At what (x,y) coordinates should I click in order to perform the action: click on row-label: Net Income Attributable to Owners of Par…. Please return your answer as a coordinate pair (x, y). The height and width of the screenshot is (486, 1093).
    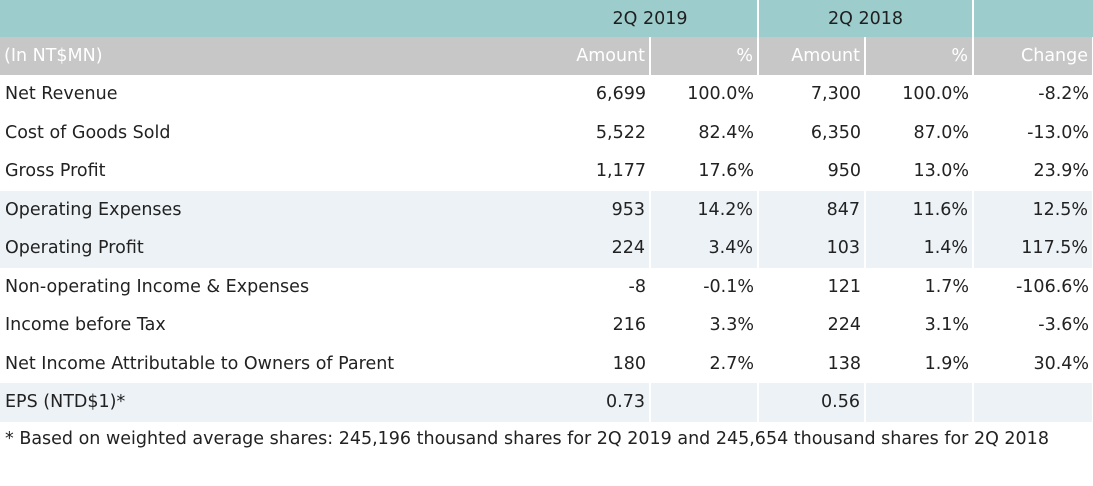
    Looking at the image, I should click on (200, 363).